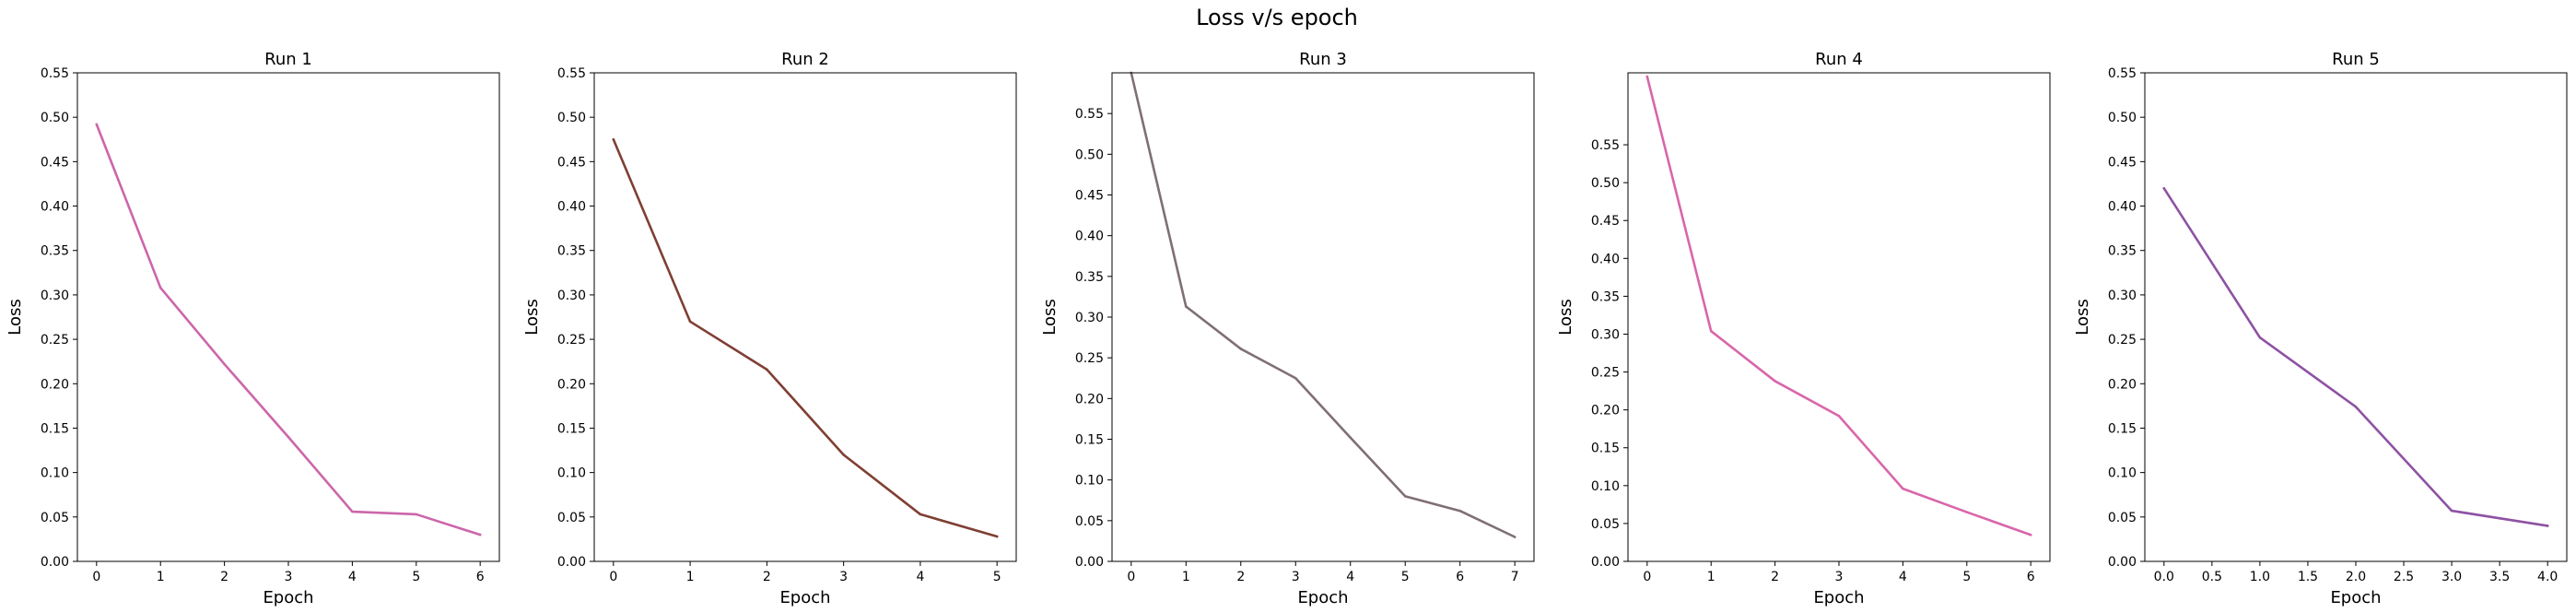  I want to click on x-tick-label: 2.0, so click(2356, 577).